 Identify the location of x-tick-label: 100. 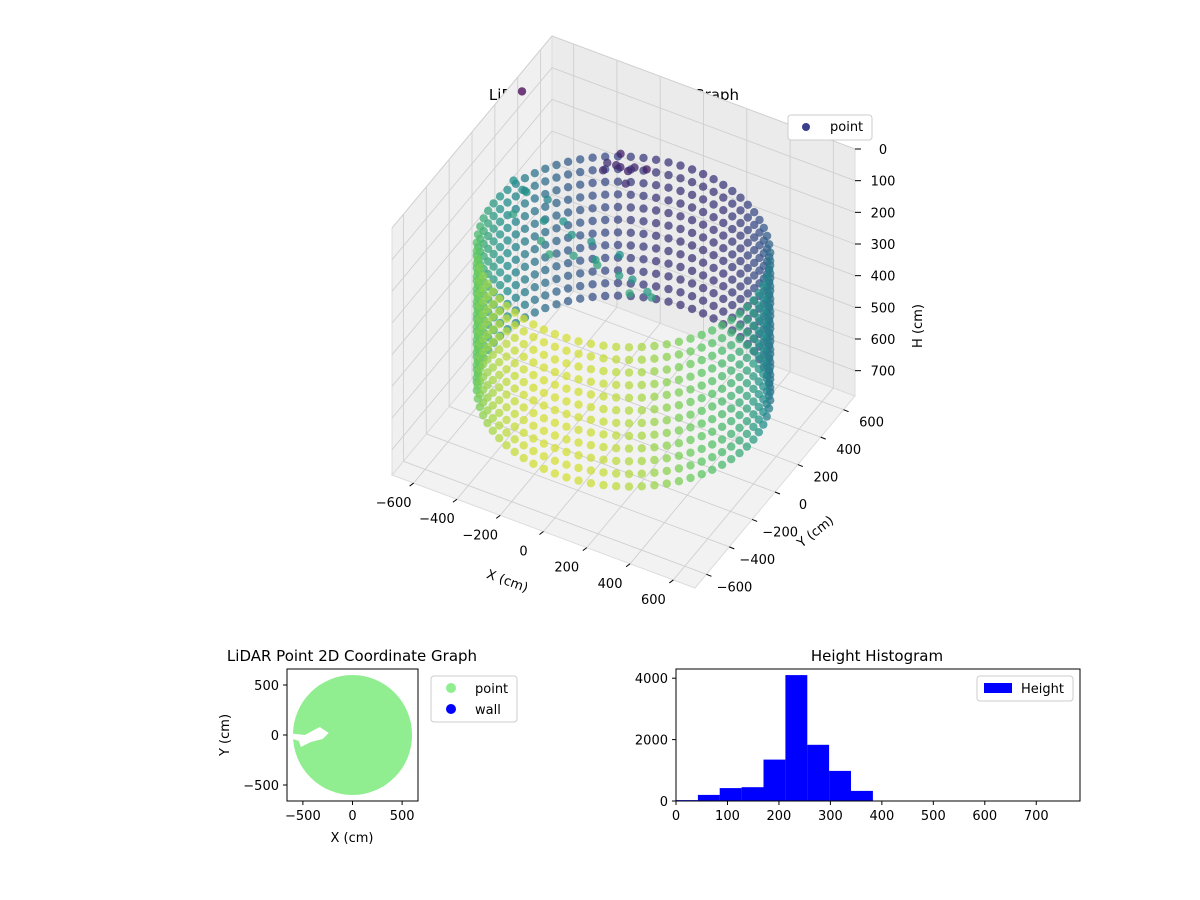
(727, 816).